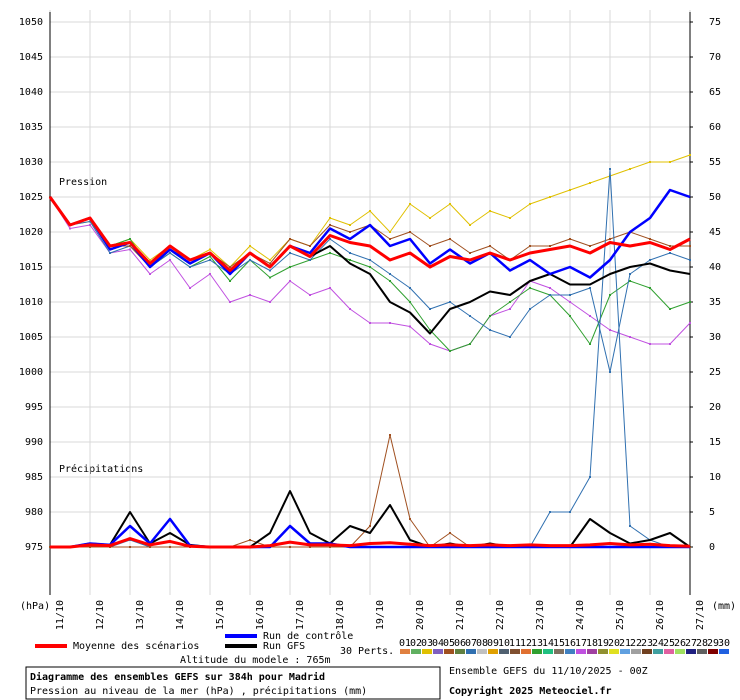 The image size is (740, 700). I want to click on perturbation-code: 16, so click(570, 643).